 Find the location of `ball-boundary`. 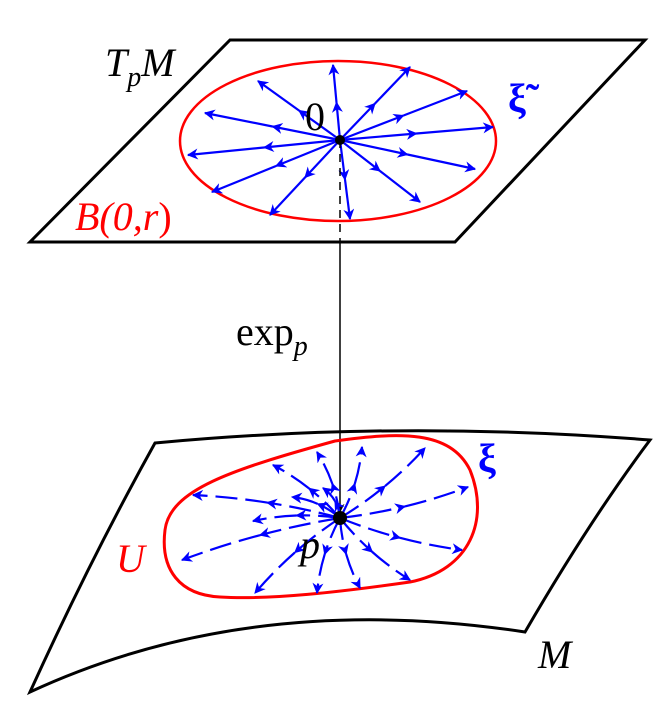

ball-boundary is located at coordinates (338, 141).